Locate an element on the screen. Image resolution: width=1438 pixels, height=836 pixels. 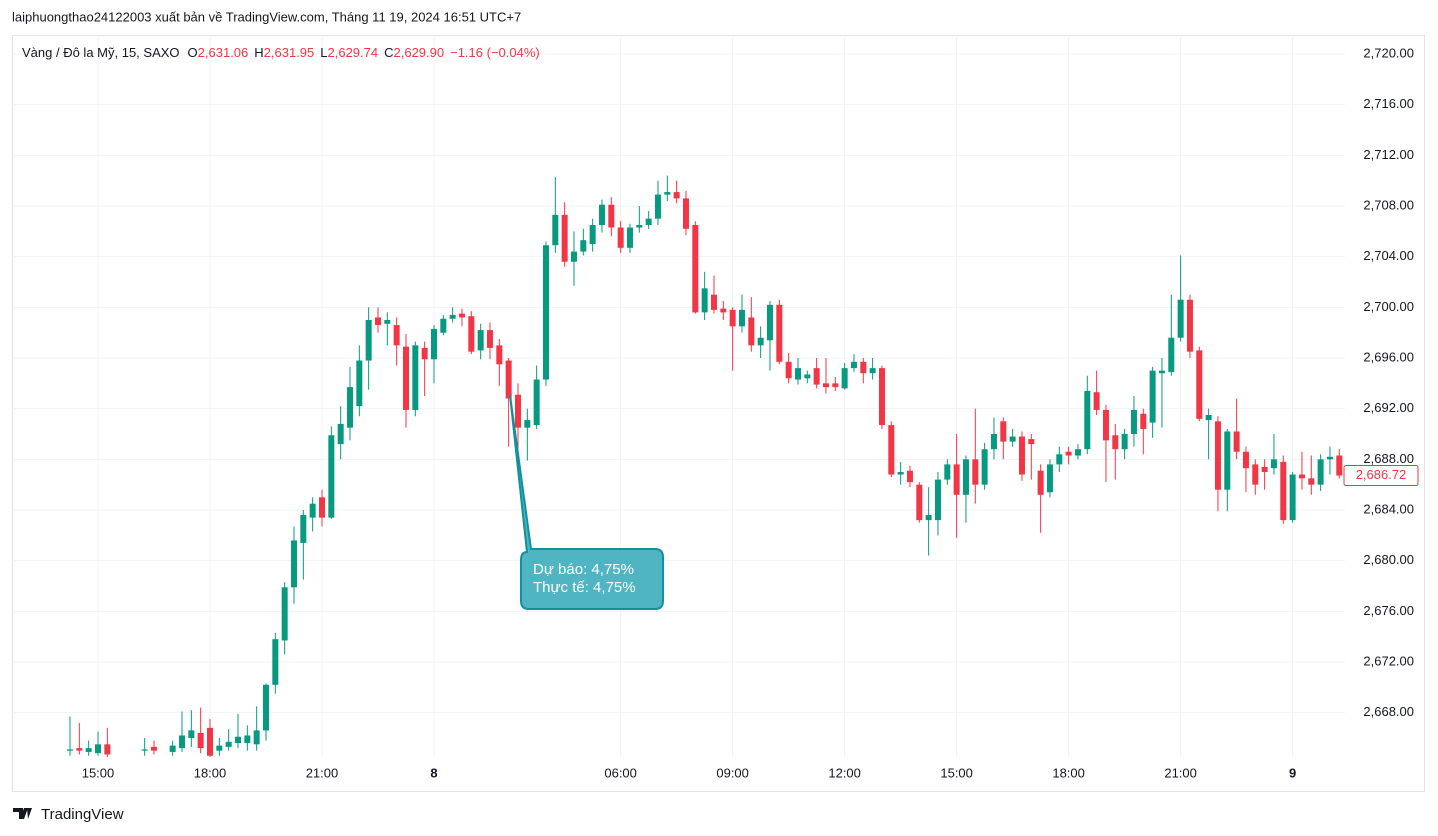
x-tick-label: 21:00 is located at coordinates (1180, 772).